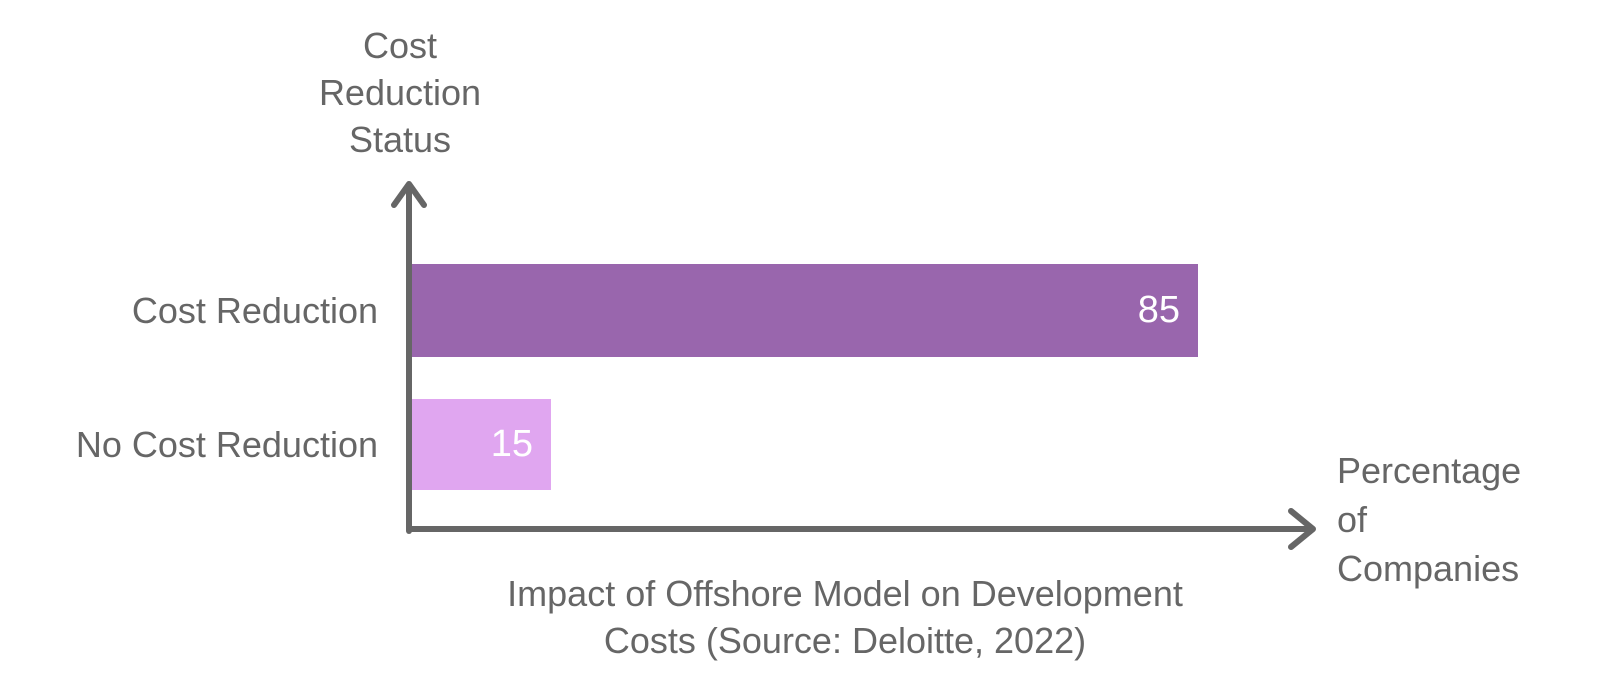 The width and height of the screenshot is (1600, 698). I want to click on category-label-cost-reduction: Cost Reduction, so click(254, 310).